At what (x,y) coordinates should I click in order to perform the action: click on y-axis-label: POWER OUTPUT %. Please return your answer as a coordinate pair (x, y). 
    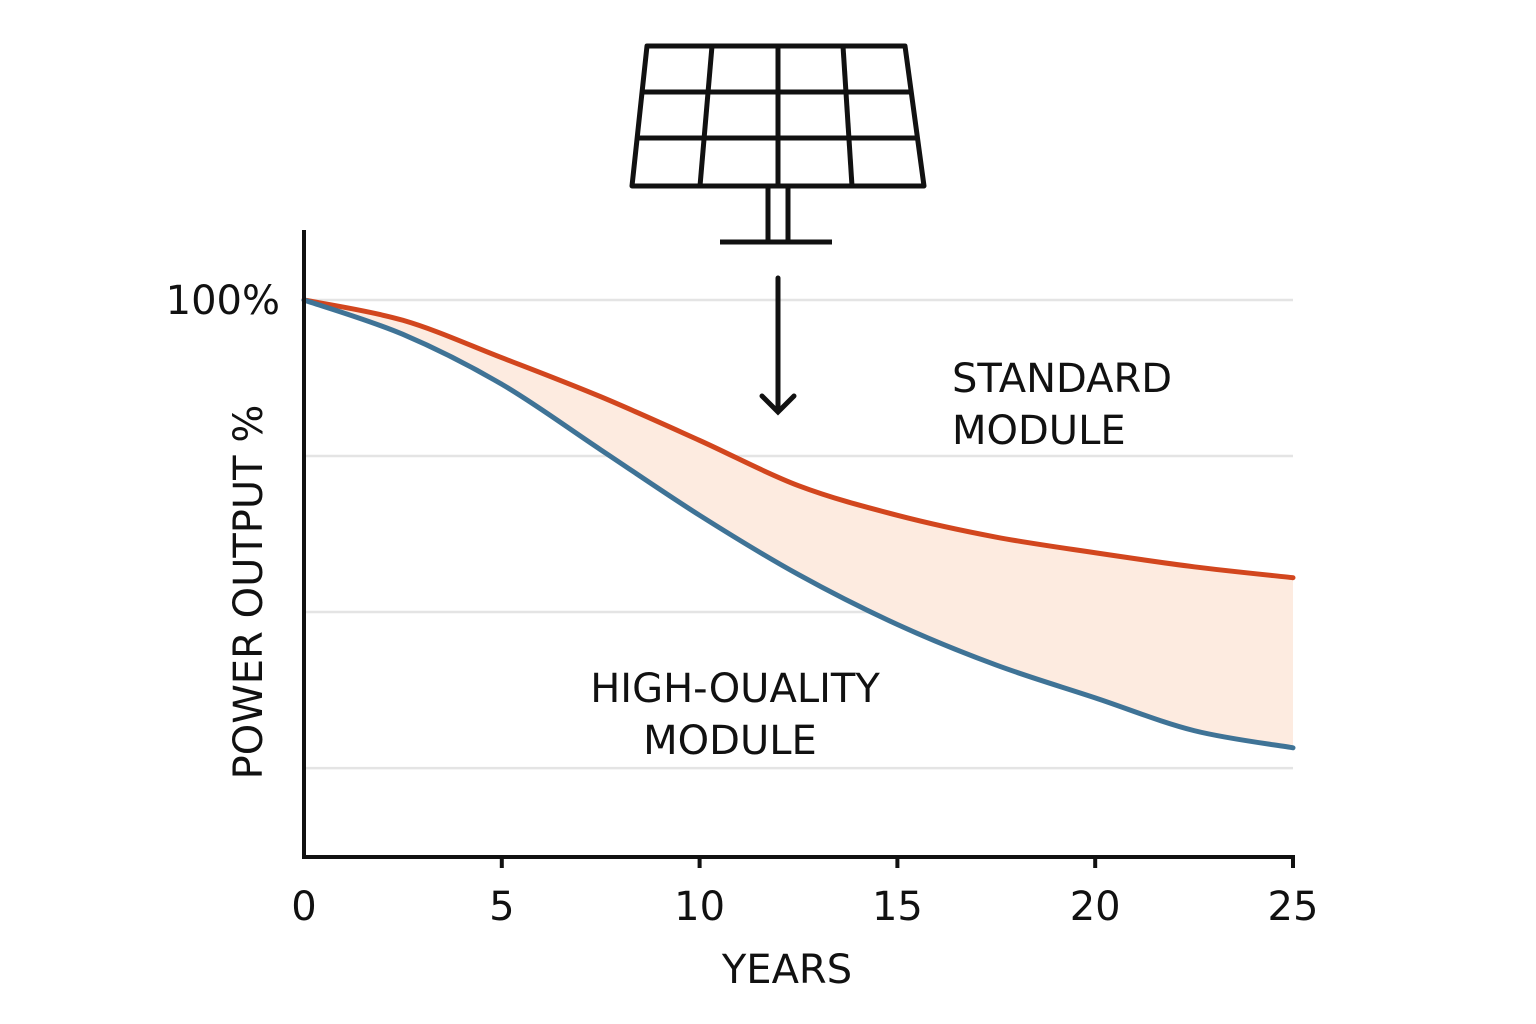
    Looking at the image, I should click on (249, 592).